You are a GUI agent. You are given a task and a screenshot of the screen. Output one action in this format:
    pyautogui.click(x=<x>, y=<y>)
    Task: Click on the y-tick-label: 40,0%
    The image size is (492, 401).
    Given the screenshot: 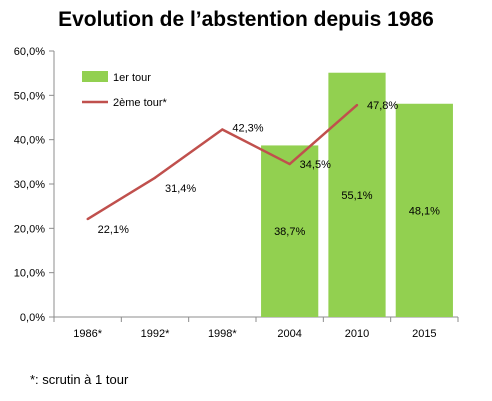 What is the action you would take?
    pyautogui.click(x=29, y=141)
    